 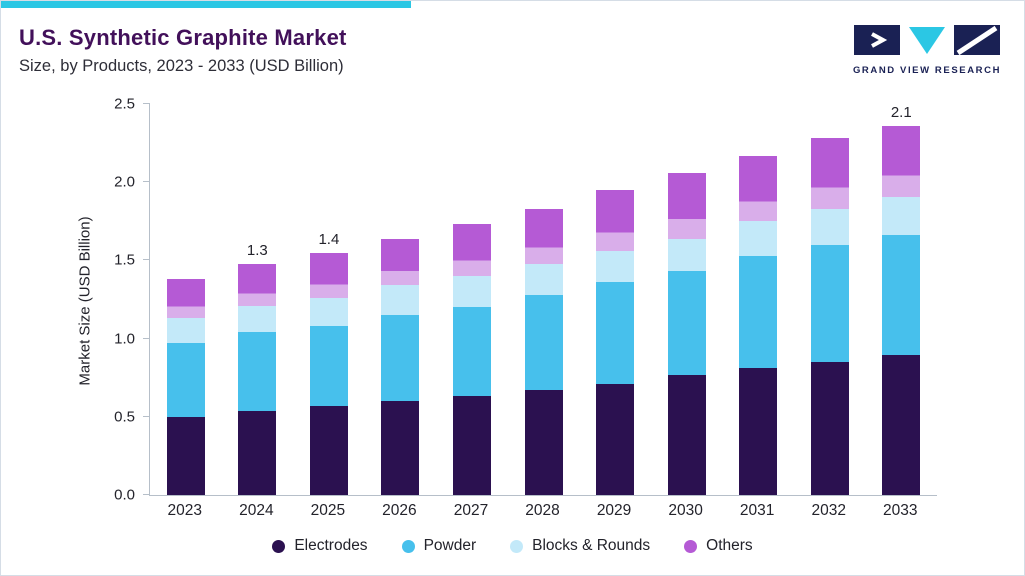 I want to click on bar-2025, so click(x=328, y=373).